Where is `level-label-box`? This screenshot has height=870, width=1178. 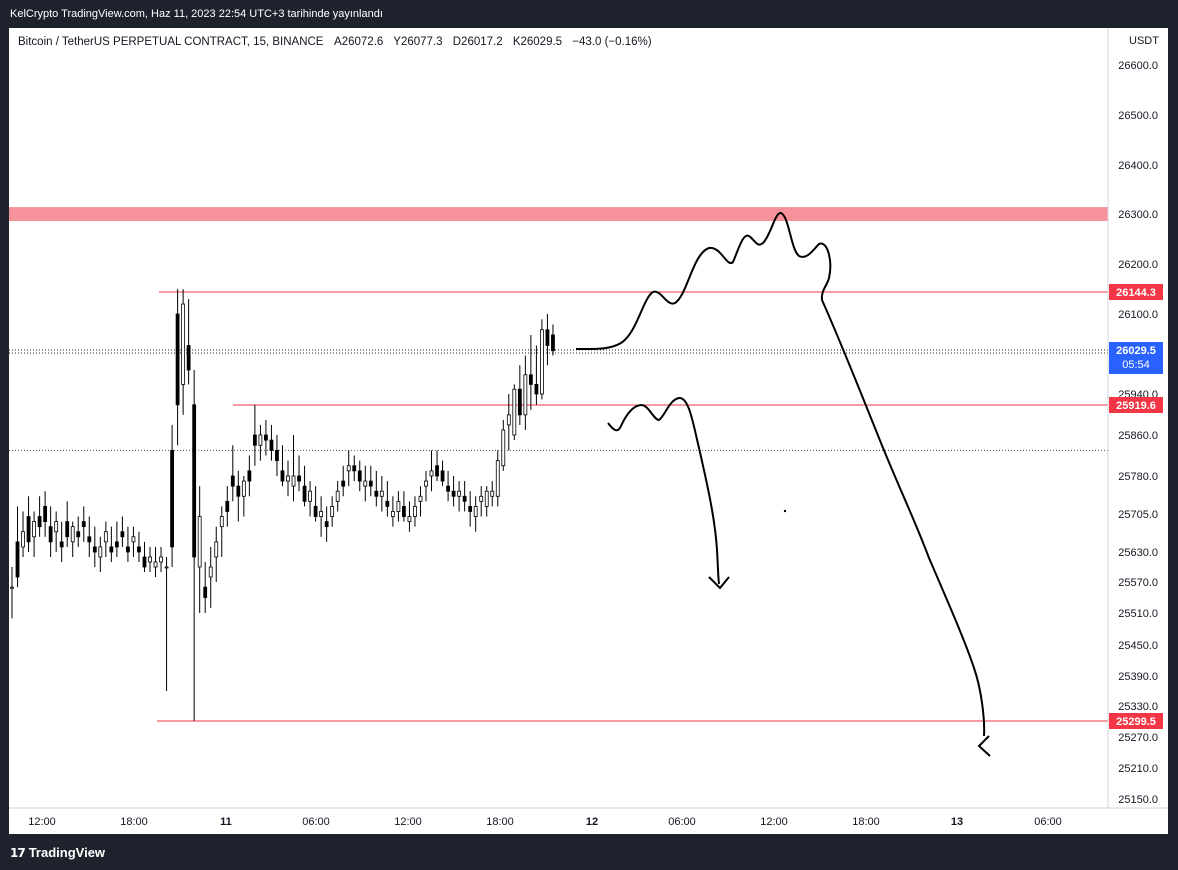
level-label-box is located at coordinates (1136, 405).